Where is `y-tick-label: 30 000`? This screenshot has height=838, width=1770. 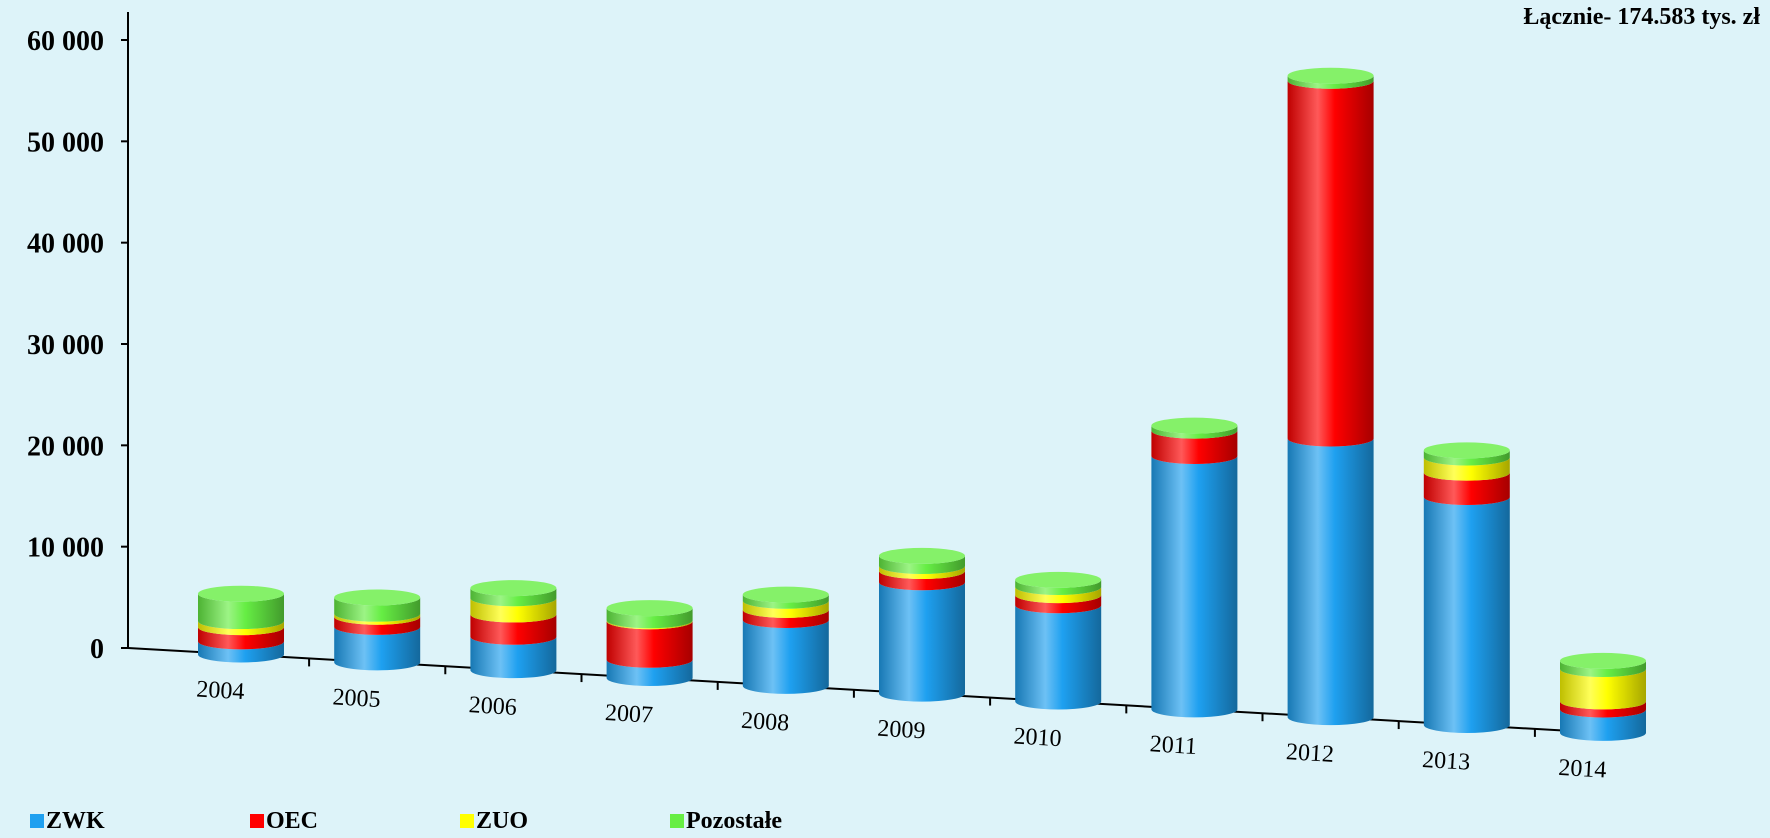 y-tick-label: 30 000 is located at coordinates (65, 345).